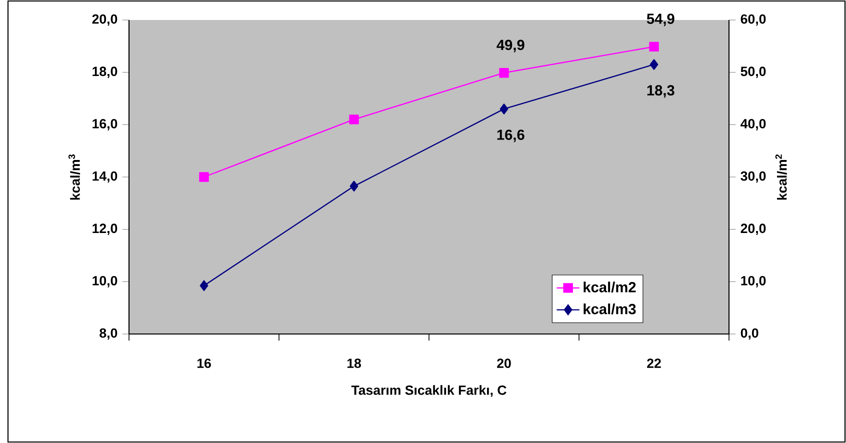  I want to click on y2-tick-label: 50,0, so click(753, 72).